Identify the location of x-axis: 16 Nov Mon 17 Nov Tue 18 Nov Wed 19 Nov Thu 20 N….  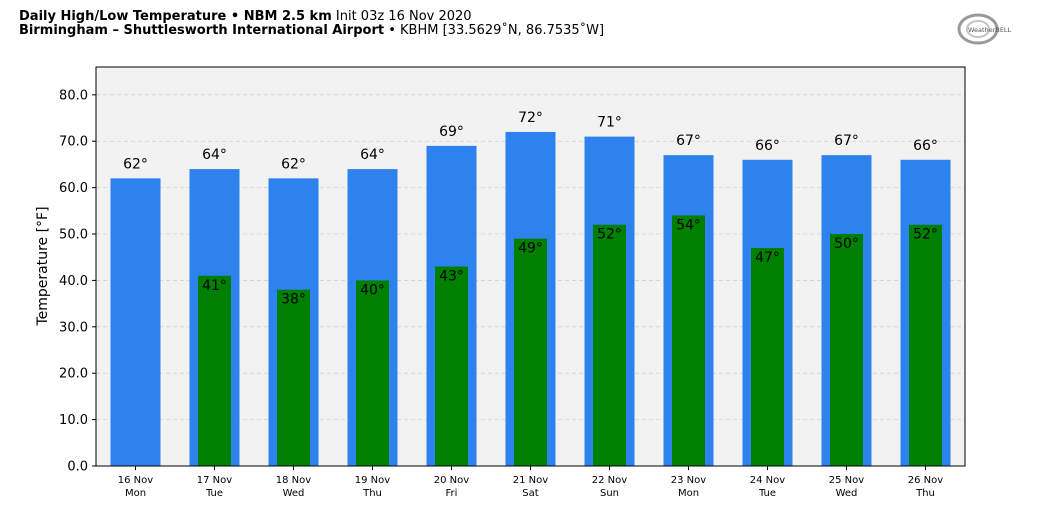
(531, 482).